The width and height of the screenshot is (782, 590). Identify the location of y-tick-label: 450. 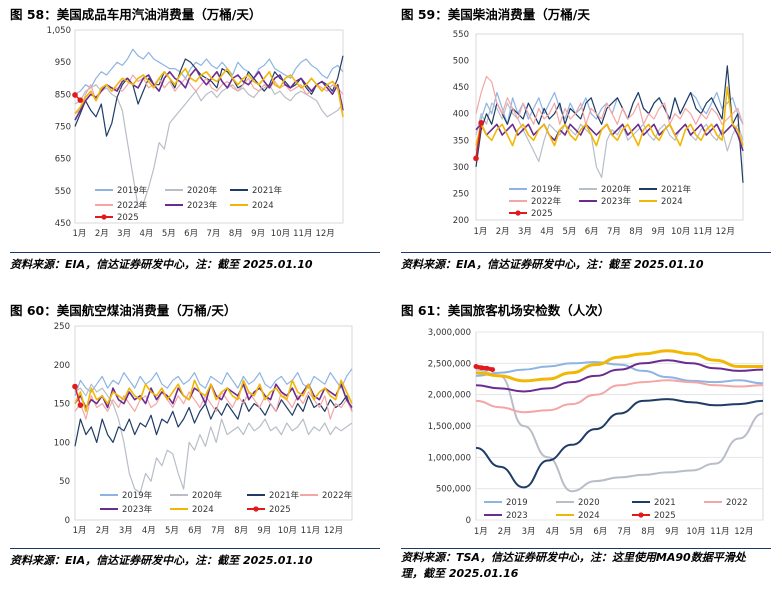
(461, 88).